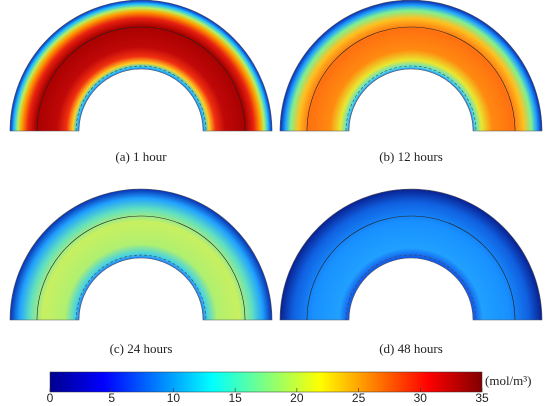 The image size is (550, 406). Describe the element at coordinates (111, 398) in the screenshot. I see `colorbar-tick-label: 5` at that location.